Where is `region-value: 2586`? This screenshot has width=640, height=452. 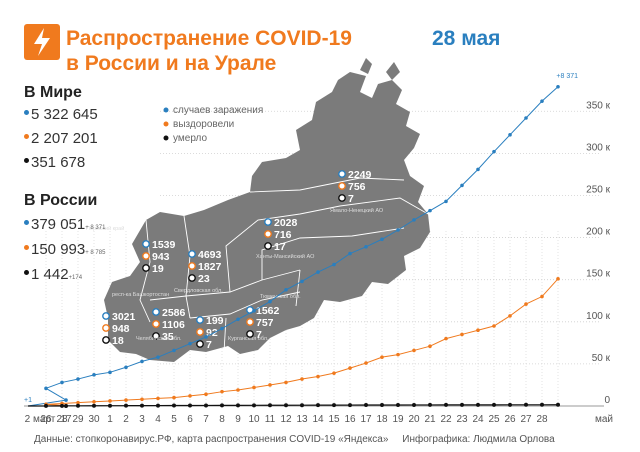
region-value: 2586 is located at coordinates (174, 313).